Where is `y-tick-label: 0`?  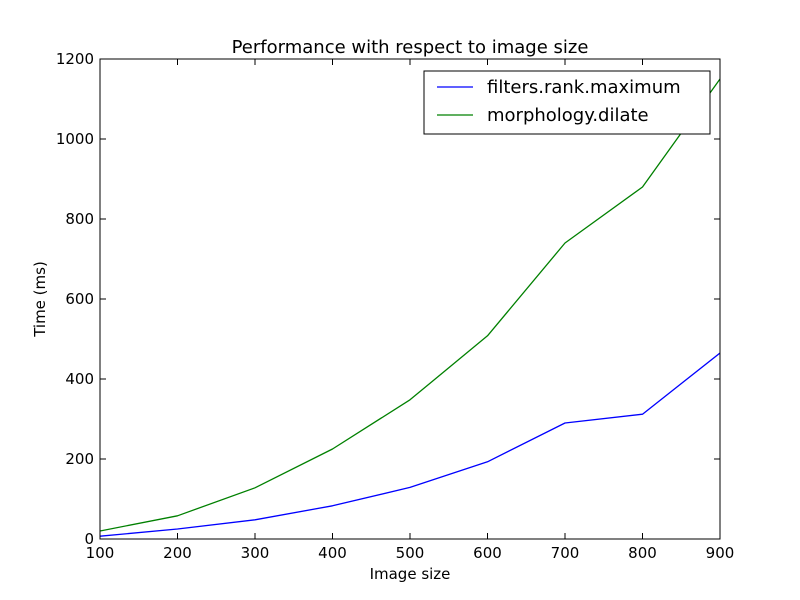 y-tick-label: 0 is located at coordinates (89, 539).